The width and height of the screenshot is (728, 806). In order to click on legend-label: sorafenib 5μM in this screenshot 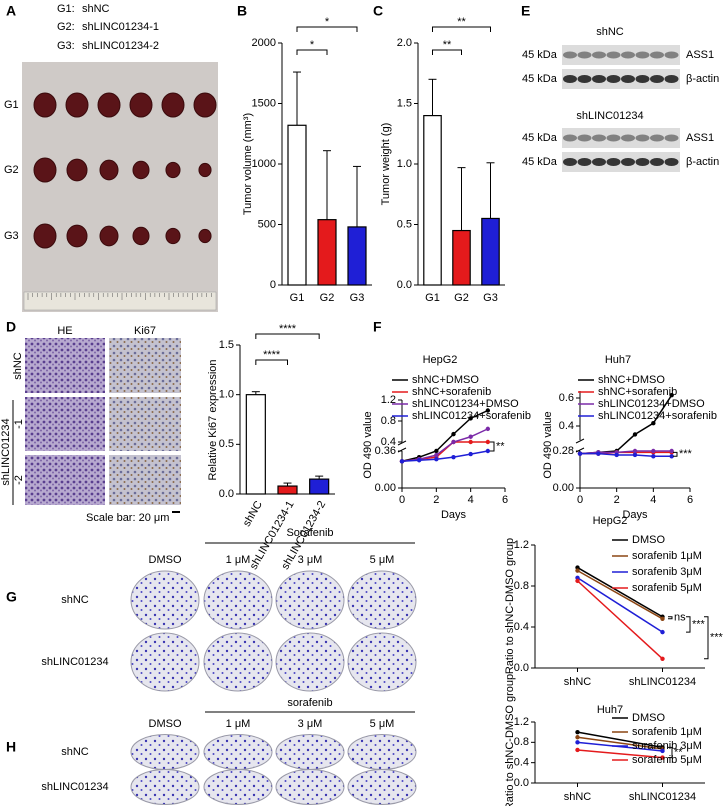, I will do `click(667, 760)`.